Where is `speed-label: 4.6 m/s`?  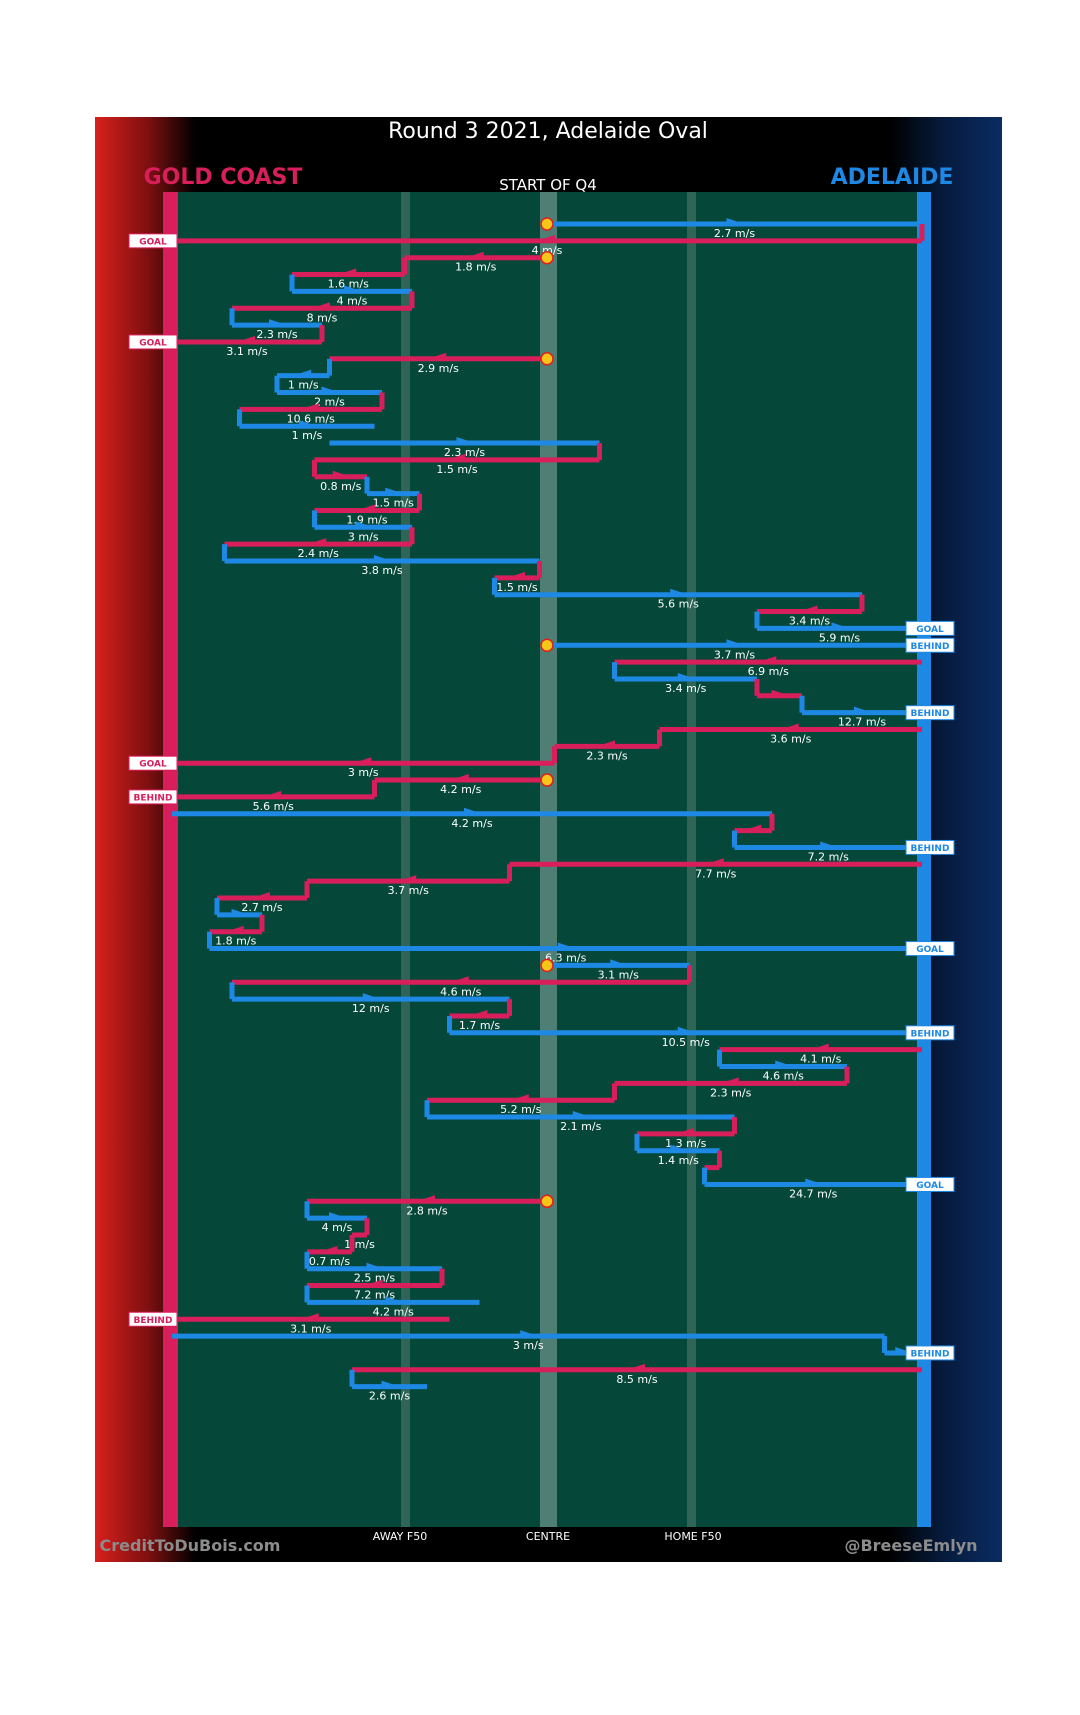 speed-label: 4.6 m/s is located at coordinates (460, 991).